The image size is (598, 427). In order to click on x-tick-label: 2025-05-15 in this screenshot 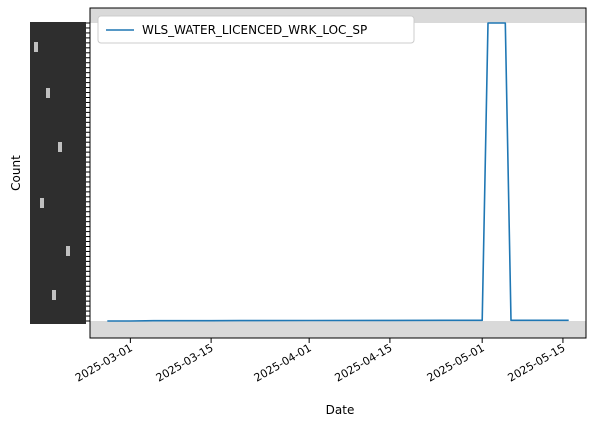, I will do `click(537, 362)`.